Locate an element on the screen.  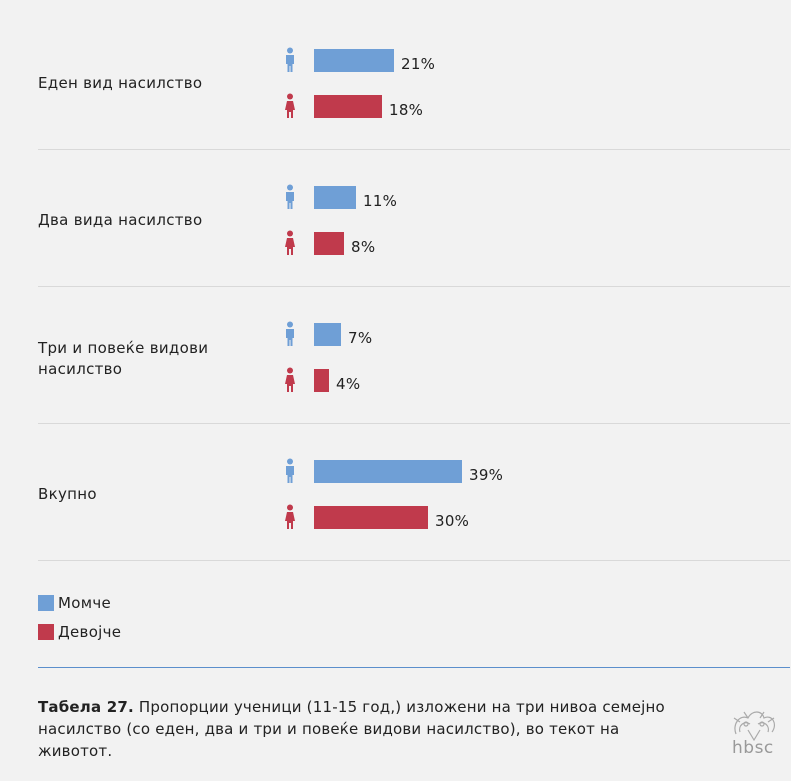
legend-swatch-girl is located at coordinates (46, 632).